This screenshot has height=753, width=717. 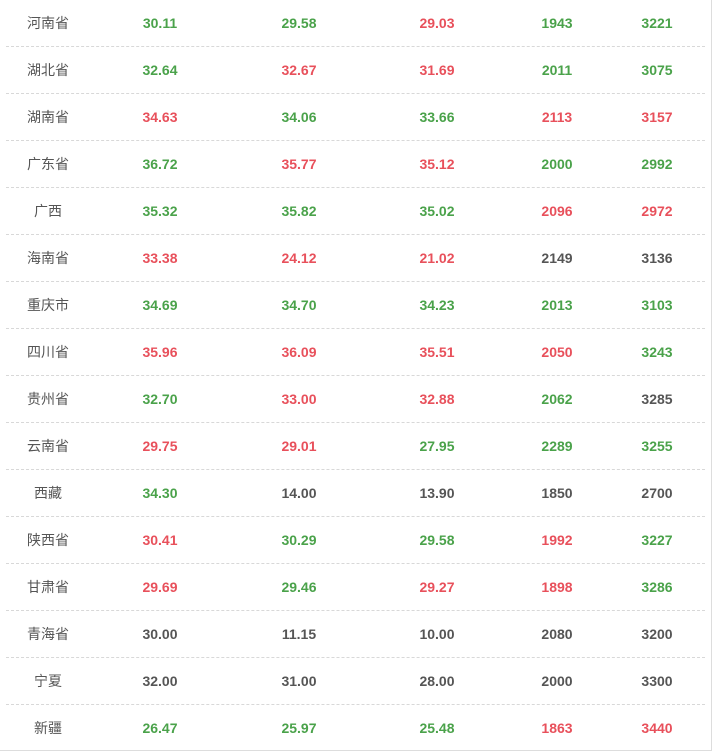 I want to click on price-cell: 35.96, so click(x=160, y=352).